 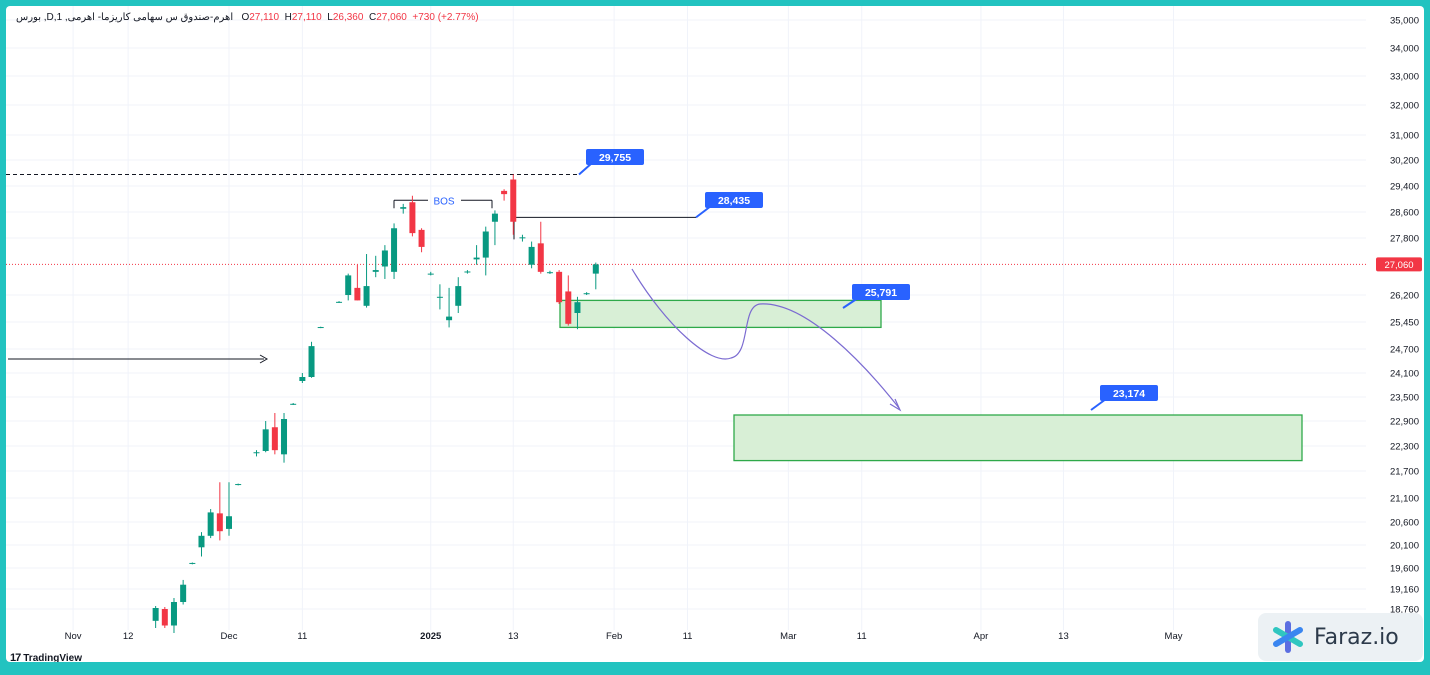 What do you see at coordinates (1404, 239) in the screenshot?
I see `y-axis-tick-label: 27,800` at bounding box center [1404, 239].